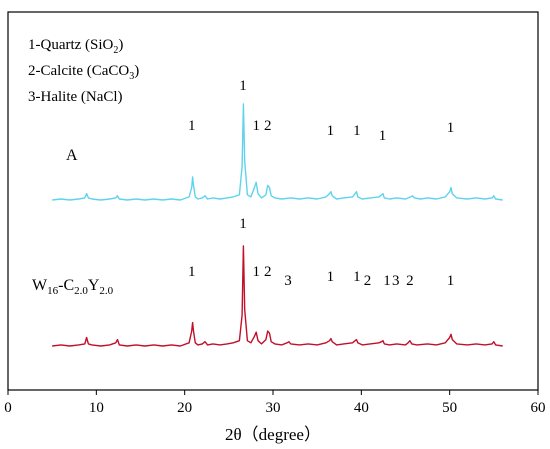  What do you see at coordinates (72, 155) in the screenshot?
I see `sample-label-1: A` at bounding box center [72, 155].